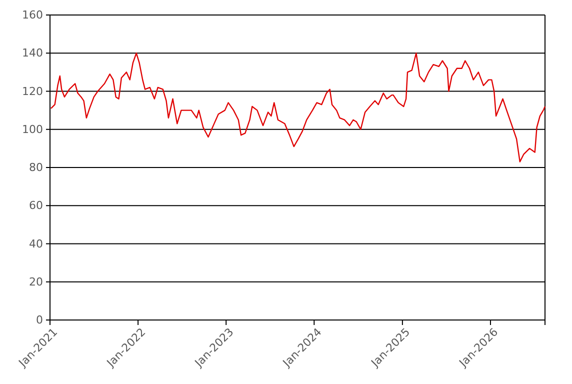 The height and width of the screenshot is (384, 572). Describe the element at coordinates (32, 91) in the screenshot. I see `y-tick-label: 120` at that location.